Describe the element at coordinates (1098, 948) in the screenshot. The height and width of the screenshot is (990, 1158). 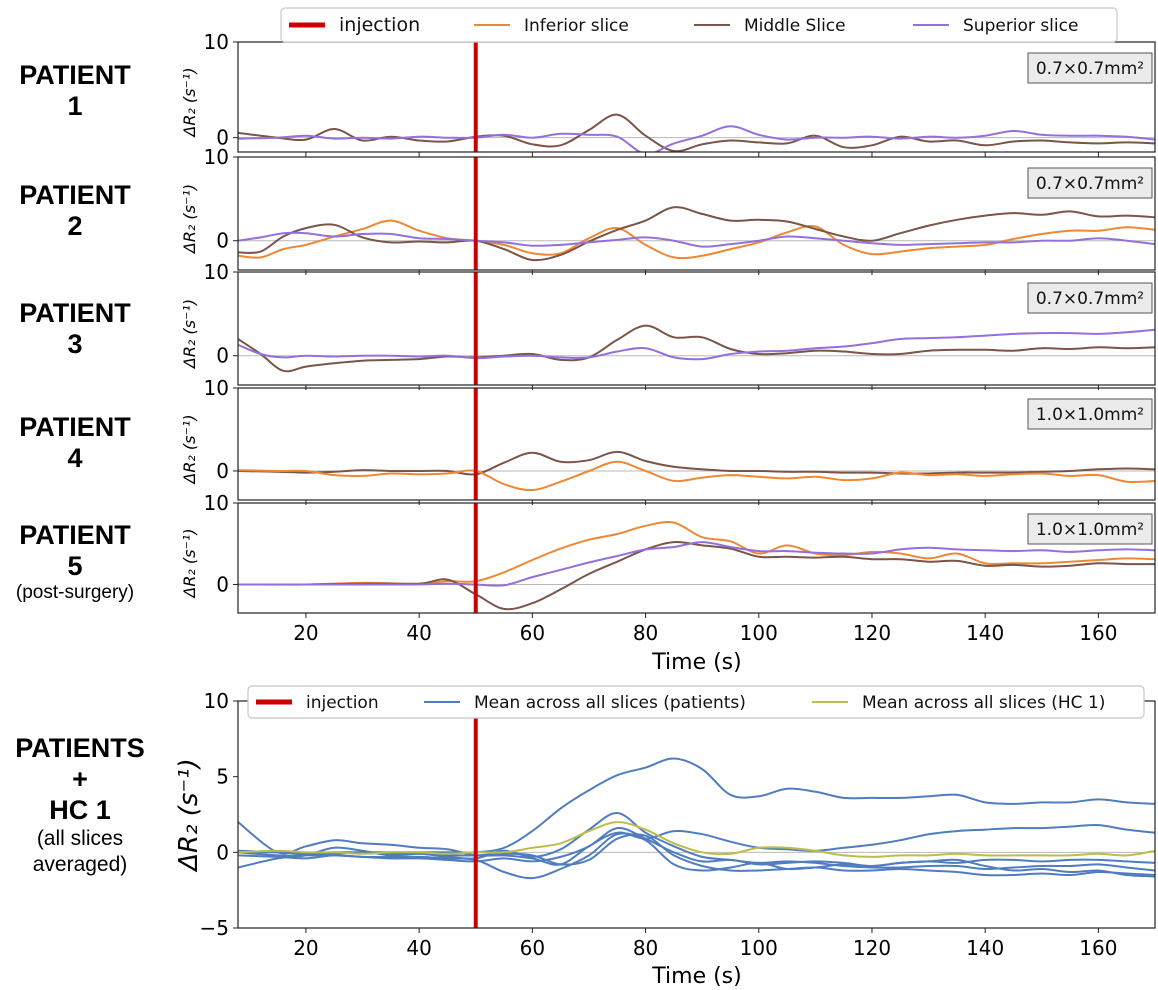
I see `x-tick-label: 160` at that location.